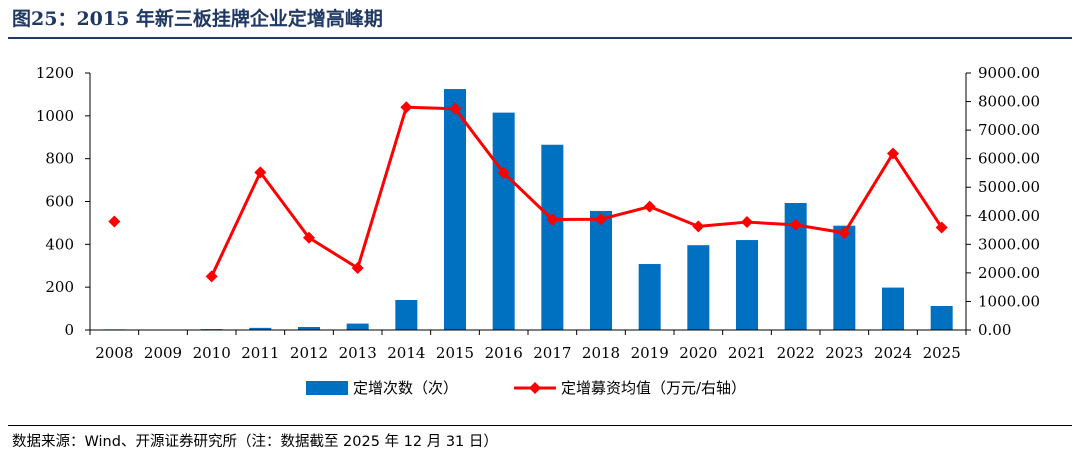 Image resolution: width=1080 pixels, height=471 pixels. I want to click on right-tick-label: 0.00, so click(994, 330).